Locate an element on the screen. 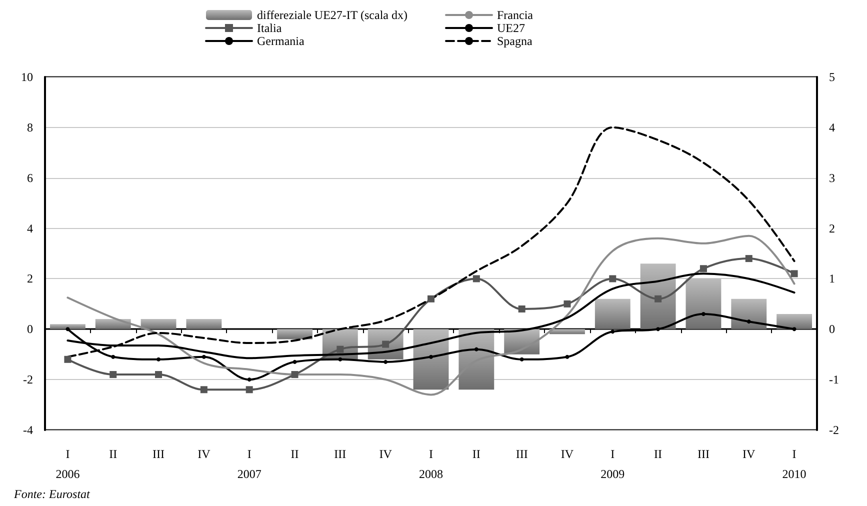  y2-tick-label: -2 is located at coordinates (834, 430).